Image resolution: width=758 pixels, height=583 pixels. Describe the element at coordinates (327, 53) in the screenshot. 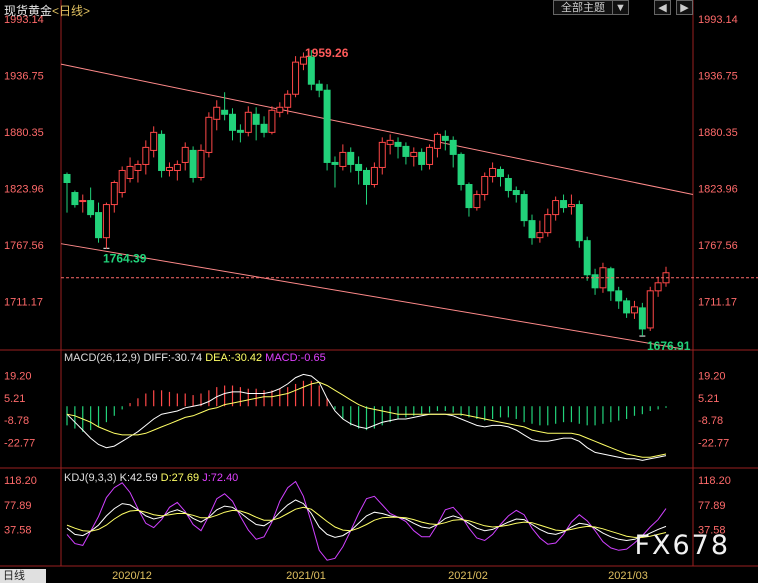

I see `high-annotation: 1959.26` at that location.